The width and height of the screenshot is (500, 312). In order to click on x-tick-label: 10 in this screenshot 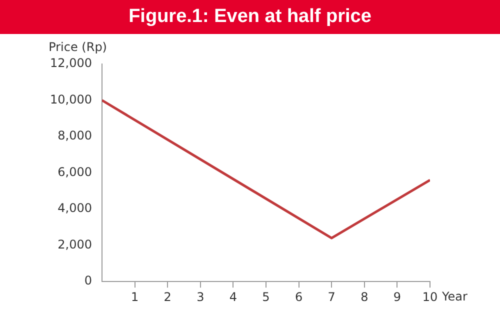, I will do `click(430, 297)`.